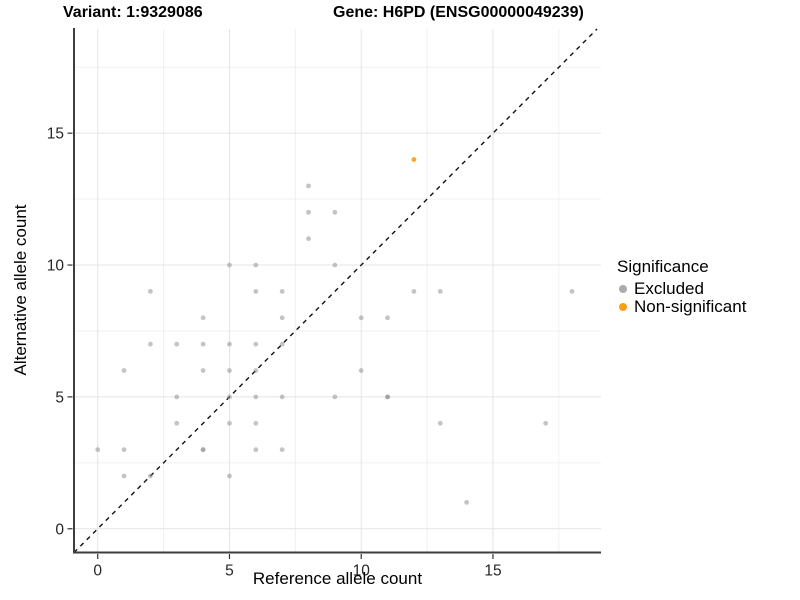 This screenshot has height=600, width=800. Describe the element at coordinates (669, 288) in the screenshot. I see `legend-label-excluded: Excluded` at that location.